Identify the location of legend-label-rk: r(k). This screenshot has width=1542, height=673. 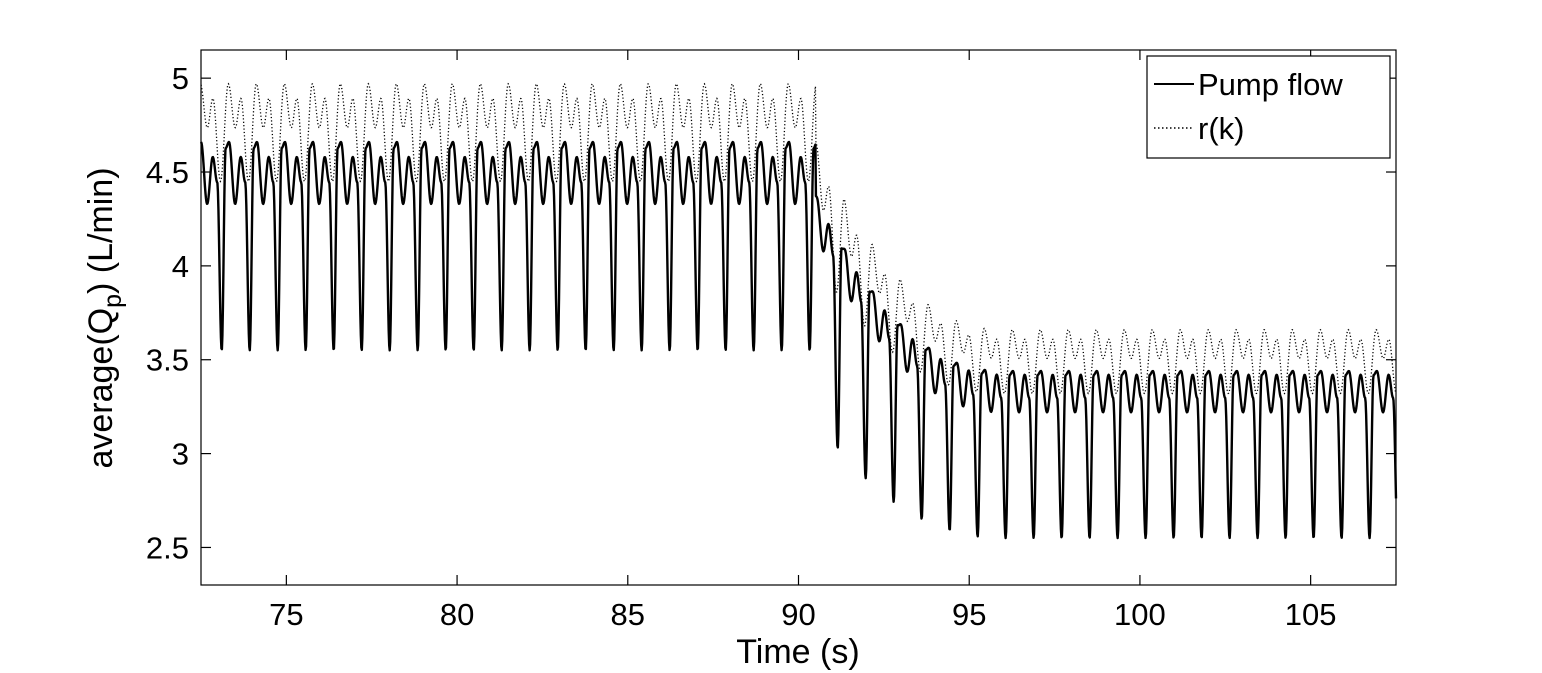
(1221, 128).